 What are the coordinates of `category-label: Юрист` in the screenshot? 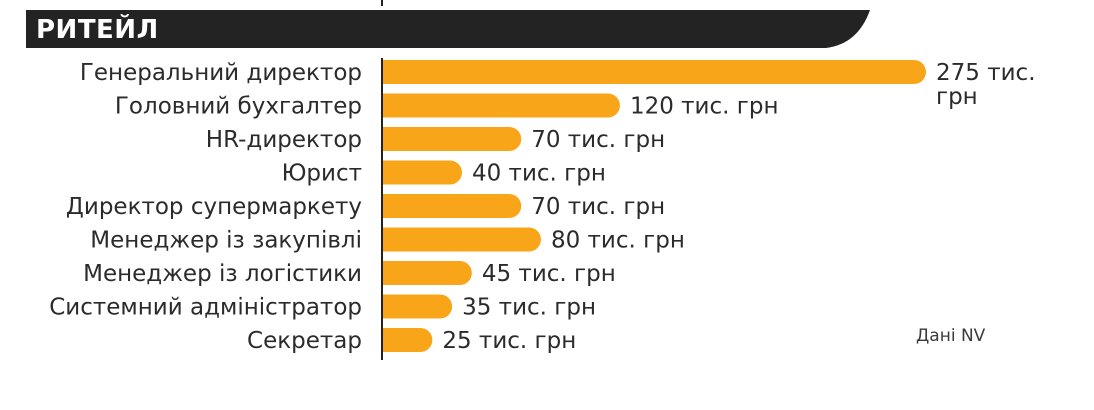 It's located at (322, 174).